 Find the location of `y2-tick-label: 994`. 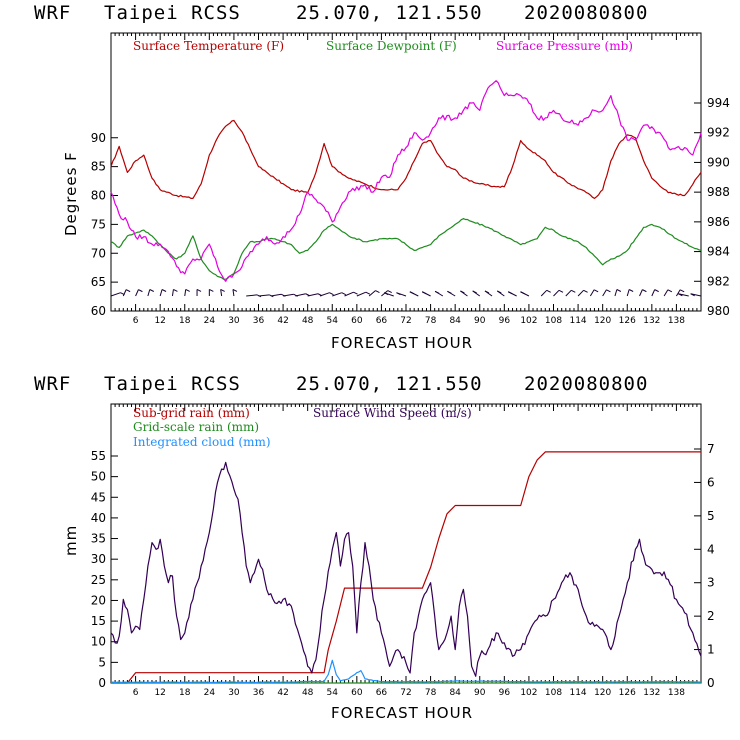

y2-tick-label: 994 is located at coordinates (718, 103).